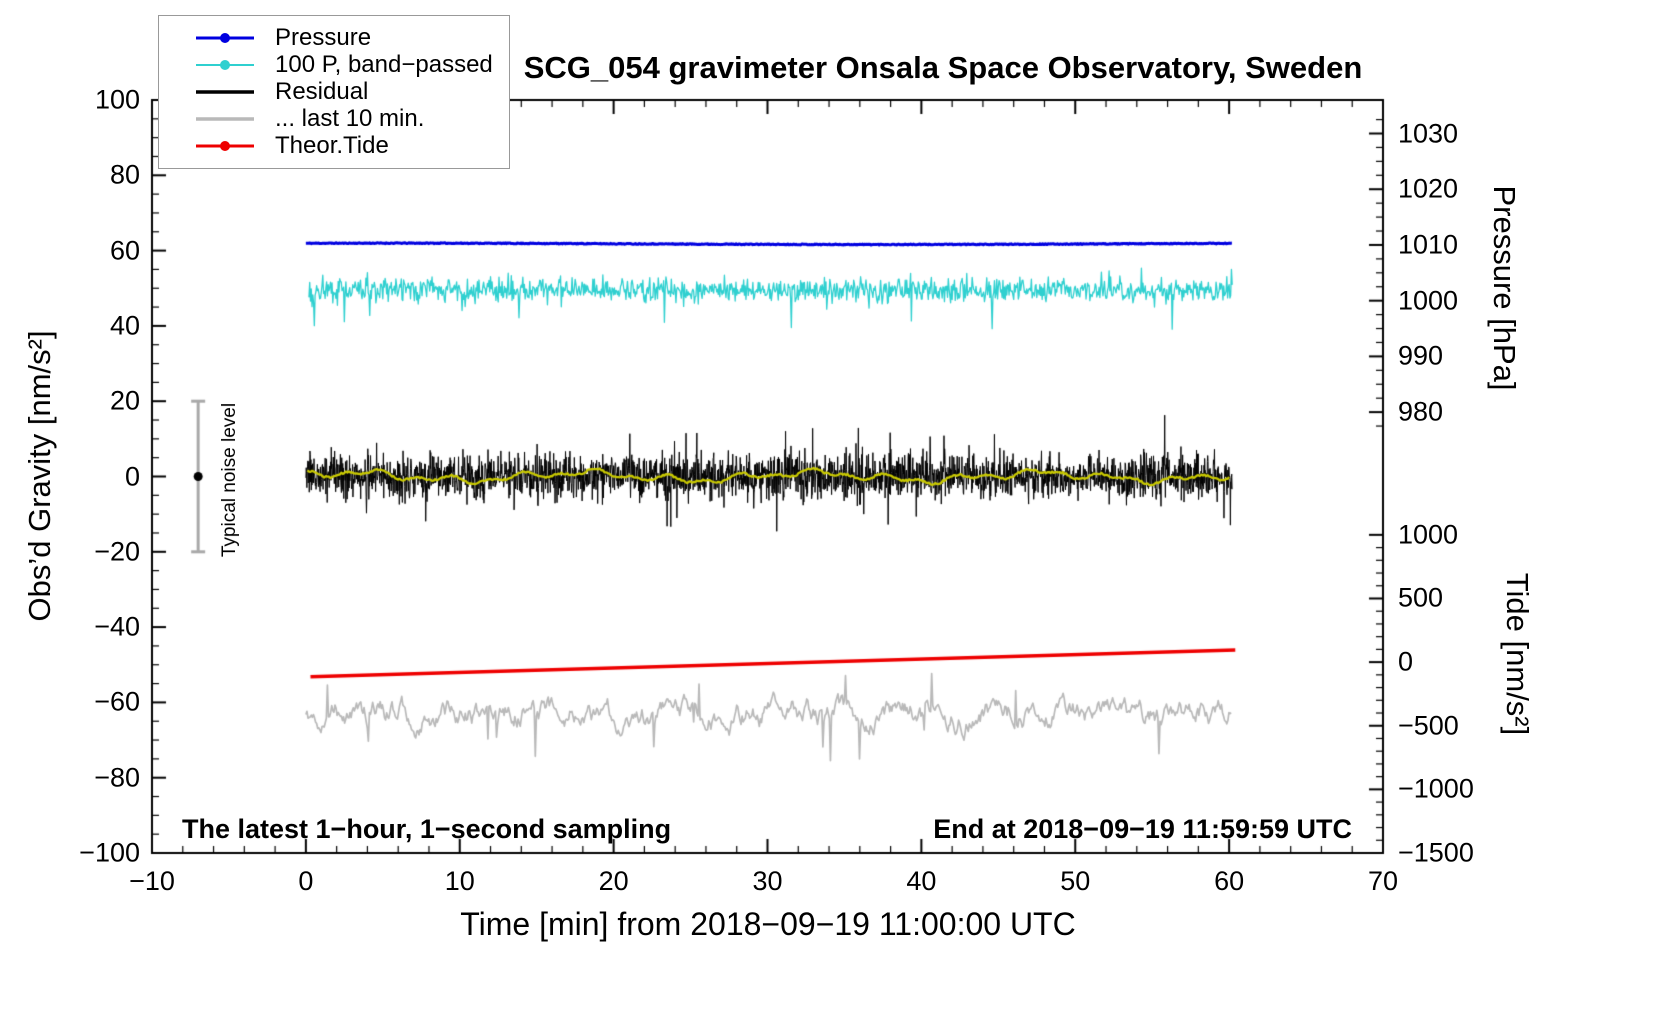 The height and width of the screenshot is (1020, 1660). Describe the element at coordinates (1383, 881) in the screenshot. I see `x-tick-label: 70` at that location.